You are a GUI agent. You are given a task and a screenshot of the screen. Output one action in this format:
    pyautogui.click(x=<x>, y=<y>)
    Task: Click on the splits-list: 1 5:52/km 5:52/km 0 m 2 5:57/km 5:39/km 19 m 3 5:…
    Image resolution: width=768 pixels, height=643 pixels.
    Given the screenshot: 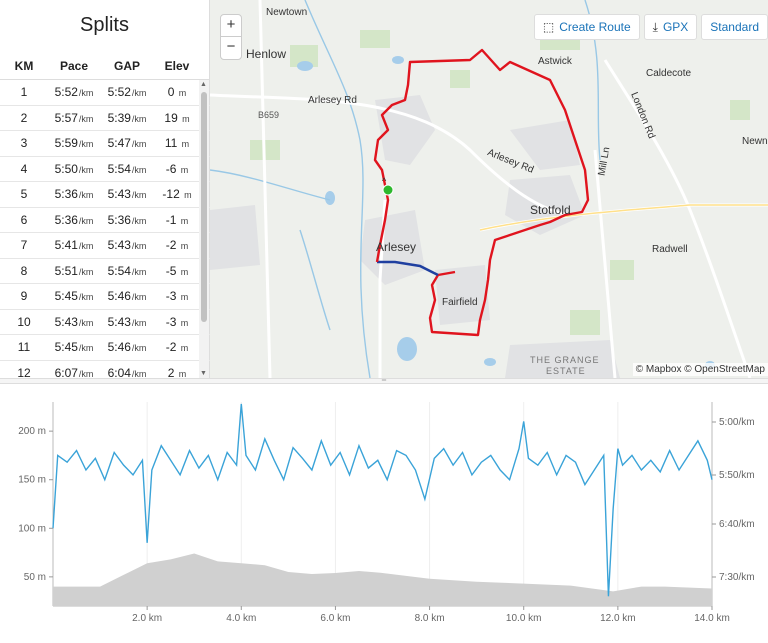 What is the action you would take?
    pyautogui.click(x=105, y=229)
    